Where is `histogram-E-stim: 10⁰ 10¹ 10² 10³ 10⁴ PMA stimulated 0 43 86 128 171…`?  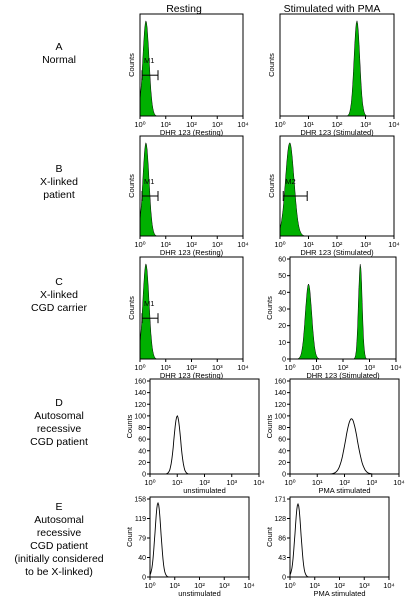 histogram-E-stim: 10⁰ 10¹ 10² 10³ 10⁴ PMA stimulated 0 43 86 128 171… is located at coordinates (330, 547).